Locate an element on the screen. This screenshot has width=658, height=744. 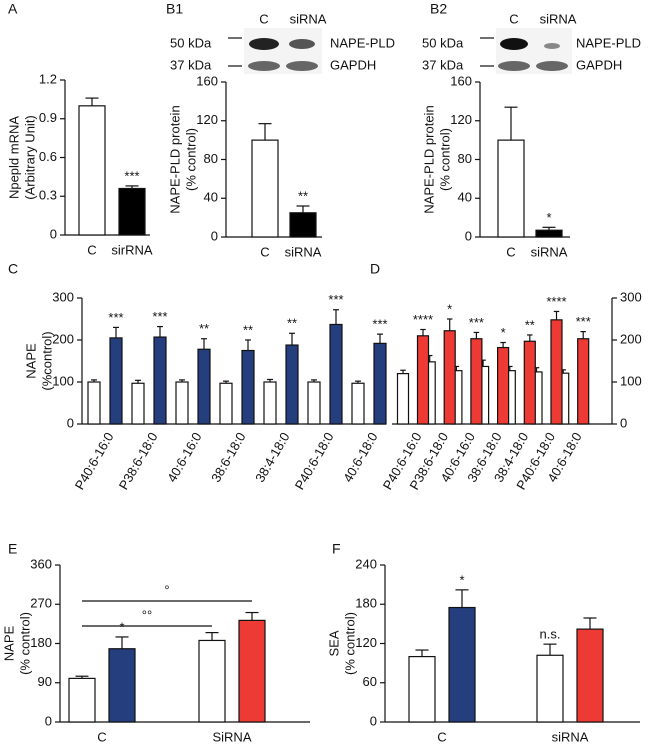
x-tick-label: P38:6-18:0 is located at coordinates (138, 461).